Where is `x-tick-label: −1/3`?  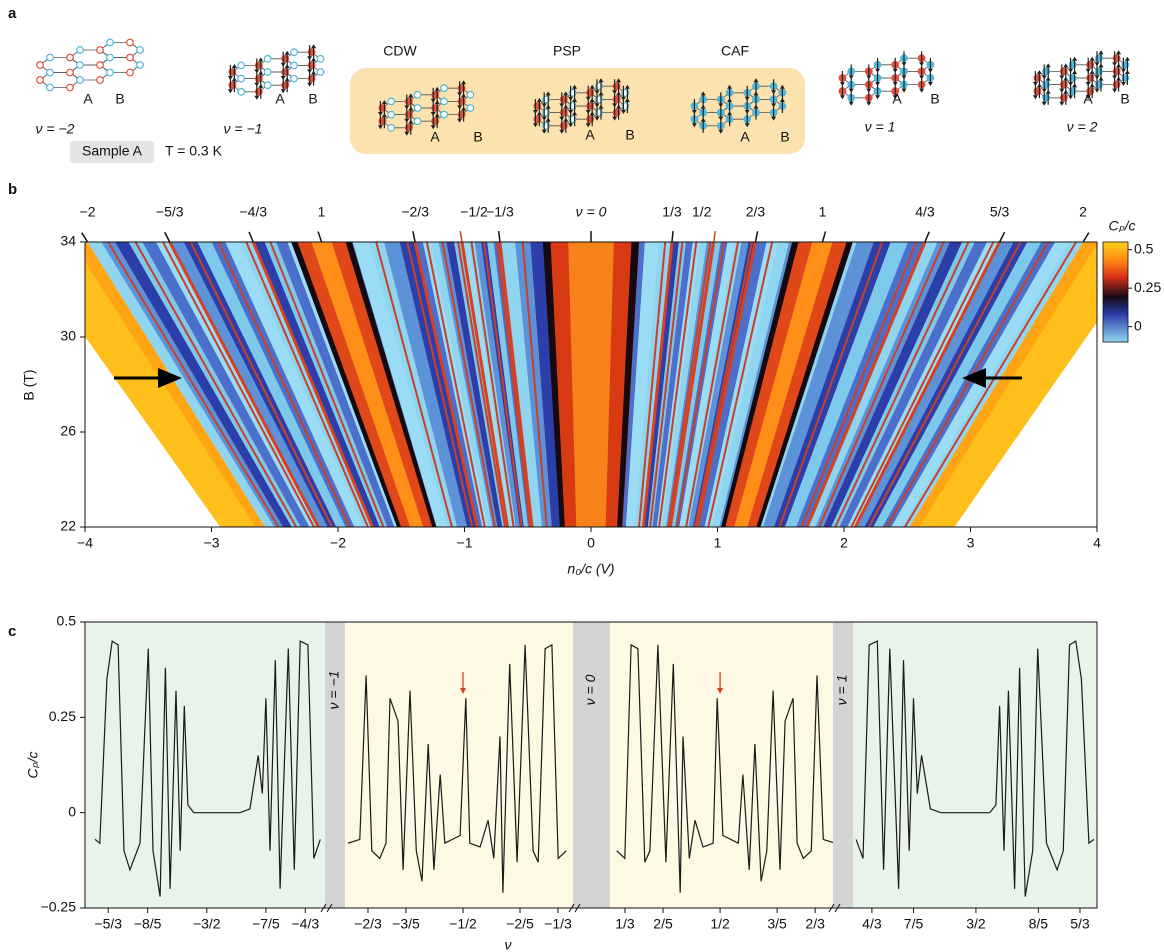 x-tick-label: −1/3 is located at coordinates (558, 924).